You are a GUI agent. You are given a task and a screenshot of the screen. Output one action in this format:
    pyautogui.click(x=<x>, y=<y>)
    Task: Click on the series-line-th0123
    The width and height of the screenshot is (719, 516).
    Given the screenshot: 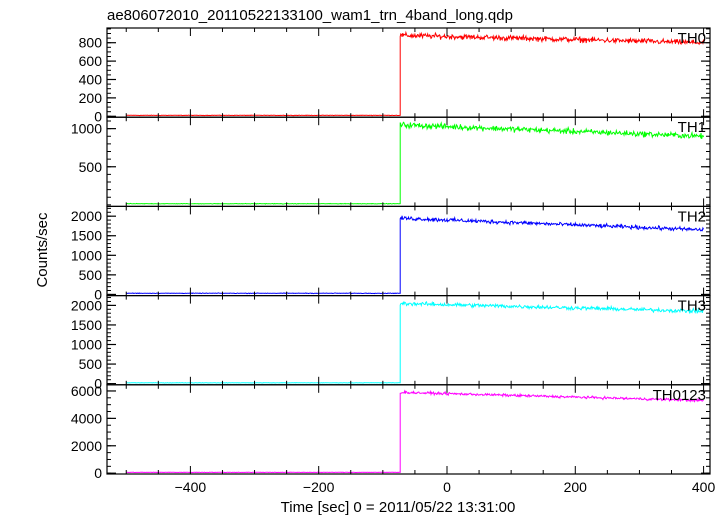 What is the action you would take?
    pyautogui.click(x=415, y=431)
    